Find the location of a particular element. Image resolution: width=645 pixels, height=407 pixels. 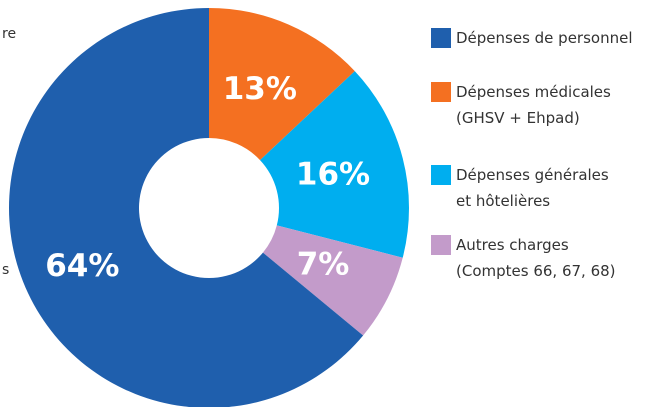

value-label: 16% is located at coordinates (333, 175).